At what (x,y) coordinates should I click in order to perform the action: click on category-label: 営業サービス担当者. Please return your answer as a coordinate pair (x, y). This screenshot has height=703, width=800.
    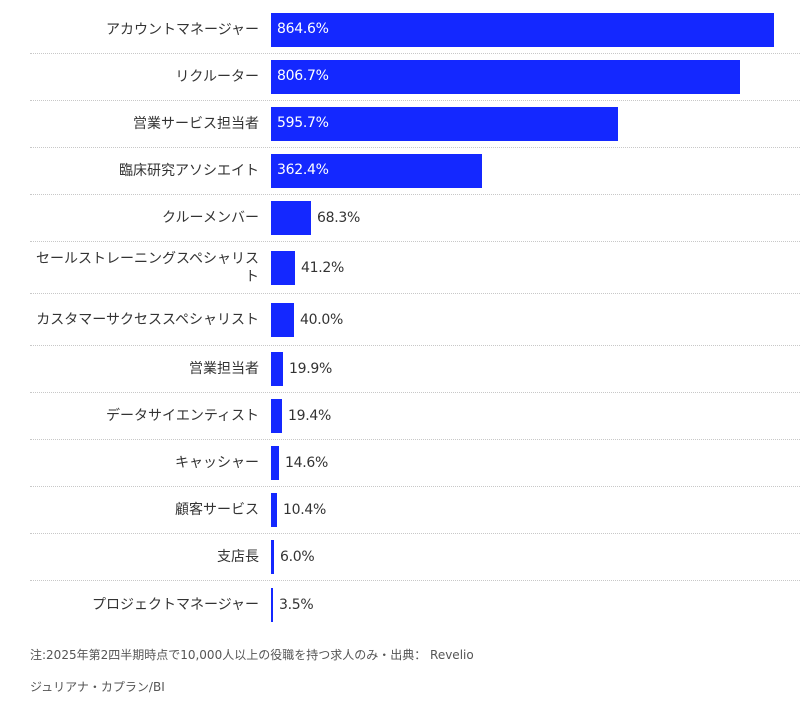
    Looking at the image, I should click on (196, 124).